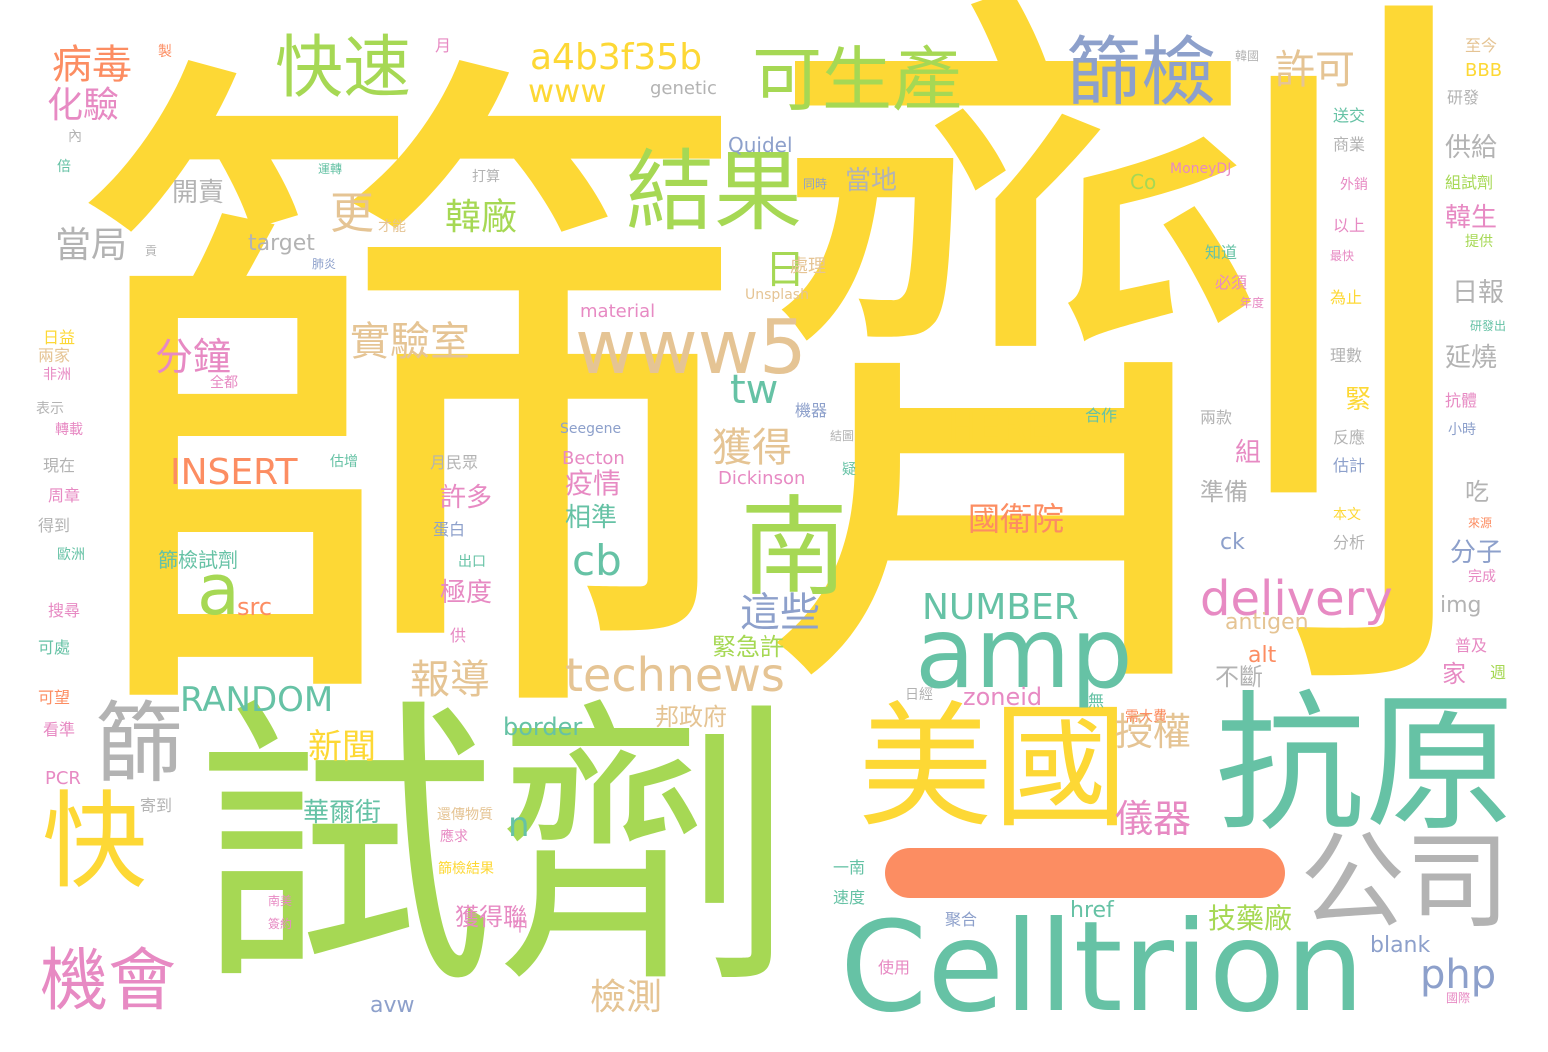 The image size is (1548, 1052). I want to click on word: zoneid, so click(1003, 697).